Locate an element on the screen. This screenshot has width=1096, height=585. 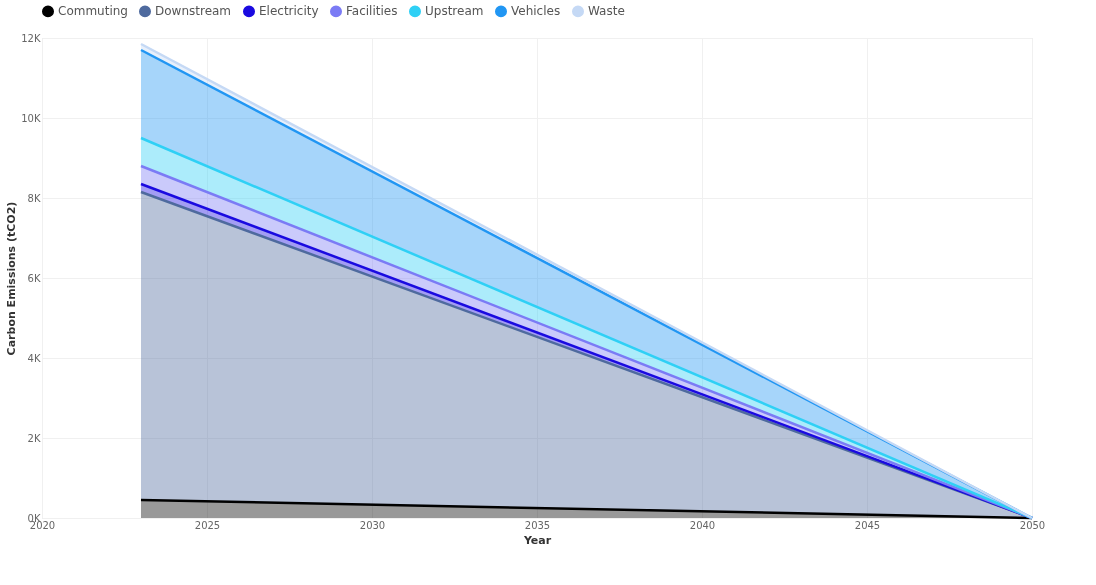
y-tick-label: 10K is located at coordinates (31, 118).